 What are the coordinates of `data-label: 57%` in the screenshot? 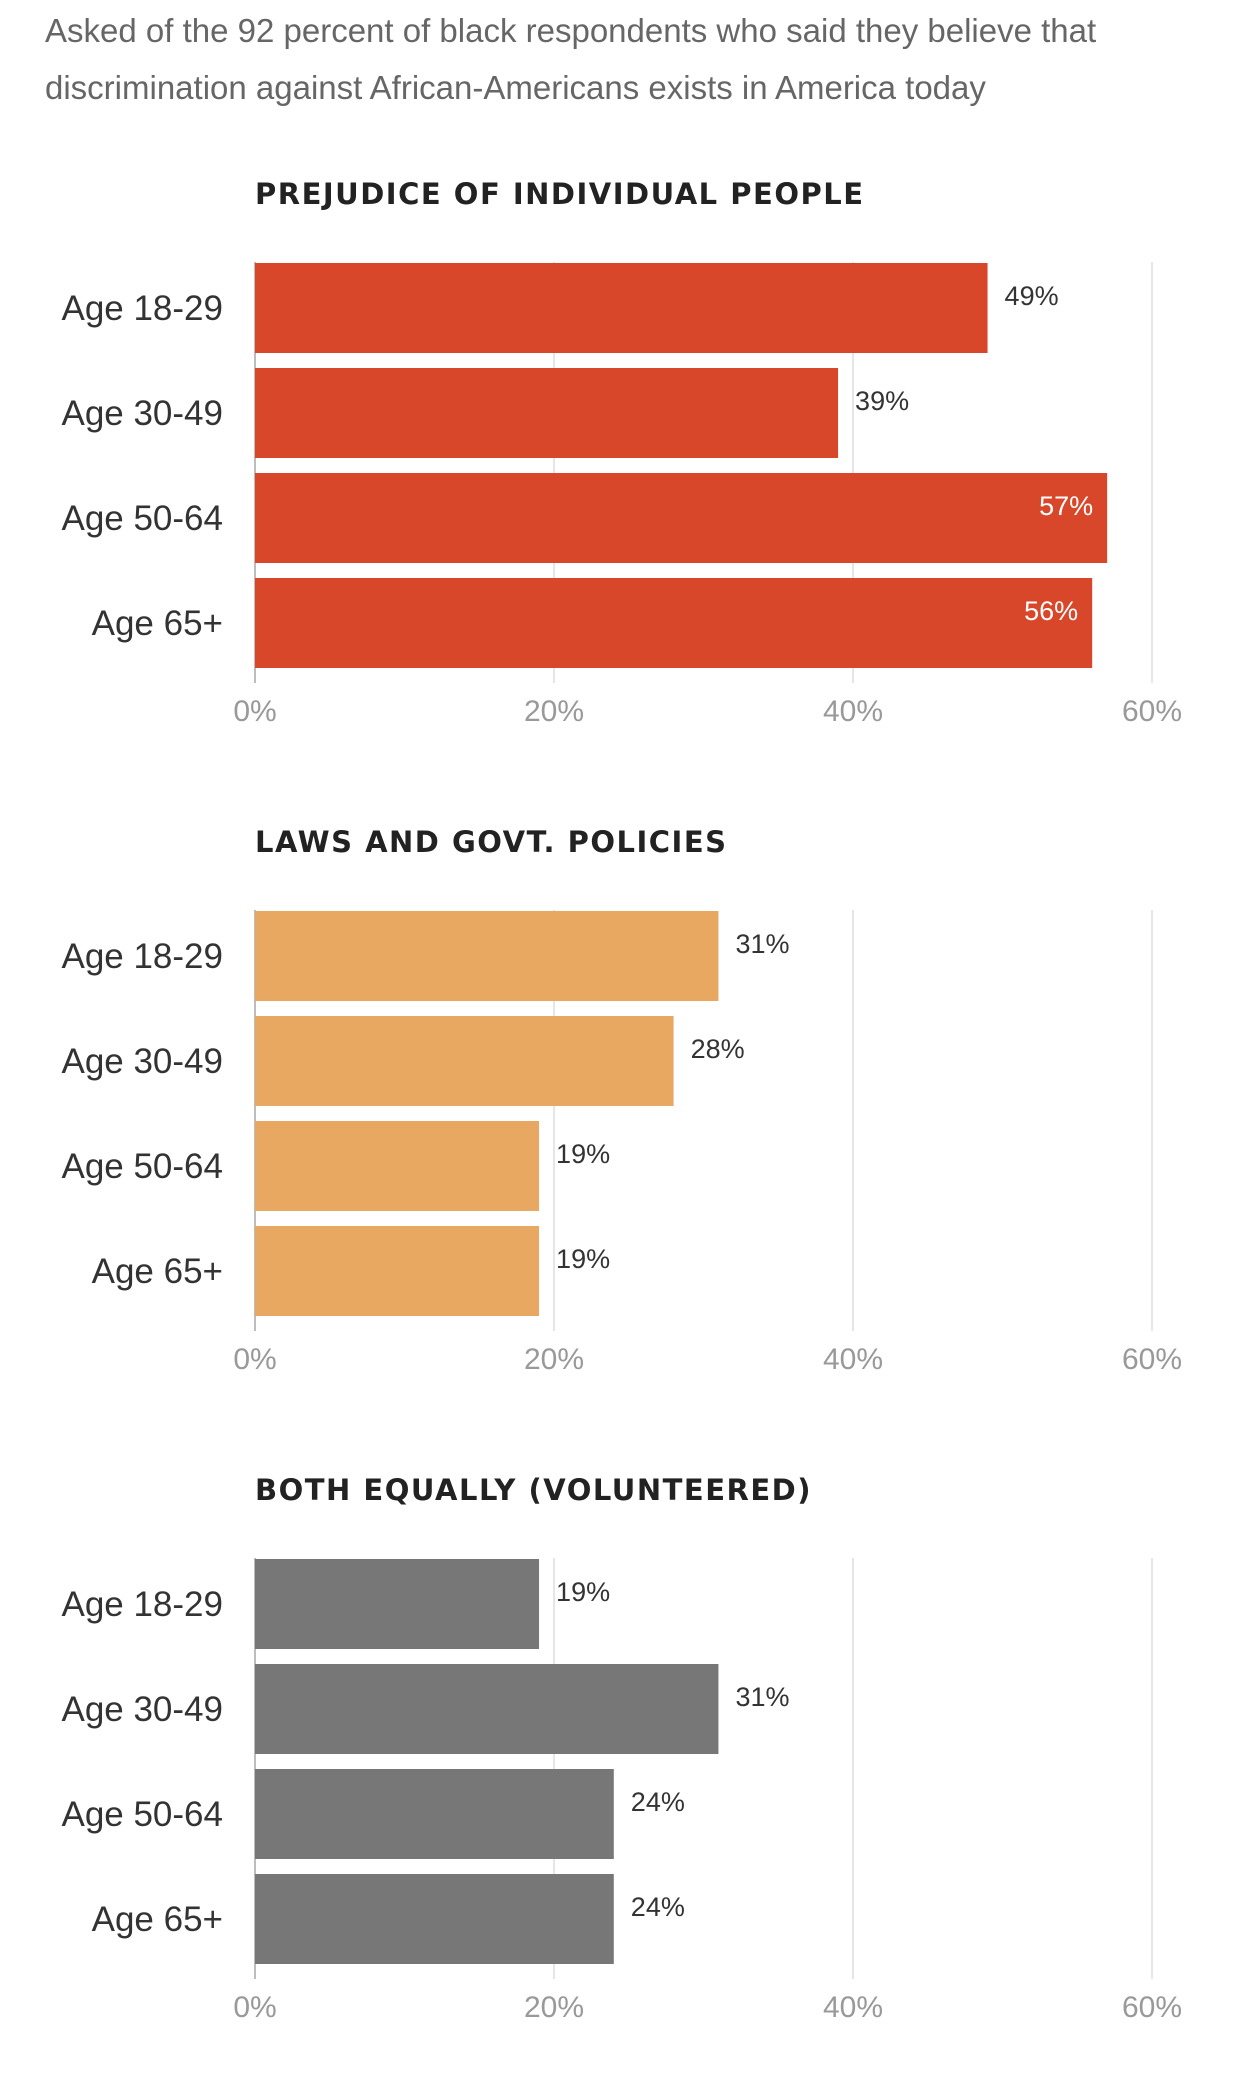 It's located at (1066, 506).